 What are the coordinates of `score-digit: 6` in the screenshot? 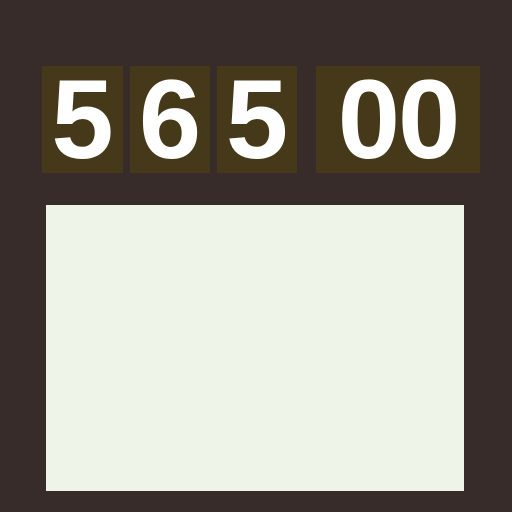 It's located at (170, 119).